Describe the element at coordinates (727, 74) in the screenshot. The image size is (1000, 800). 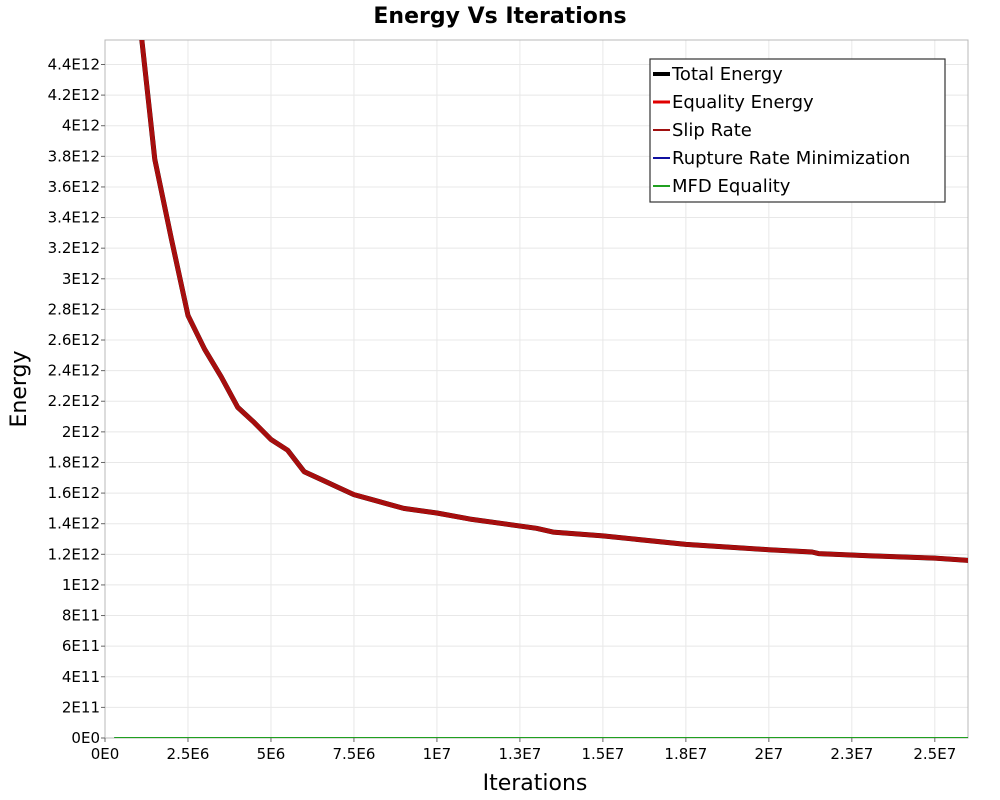
I see `legend-label: Total Energy` at that location.